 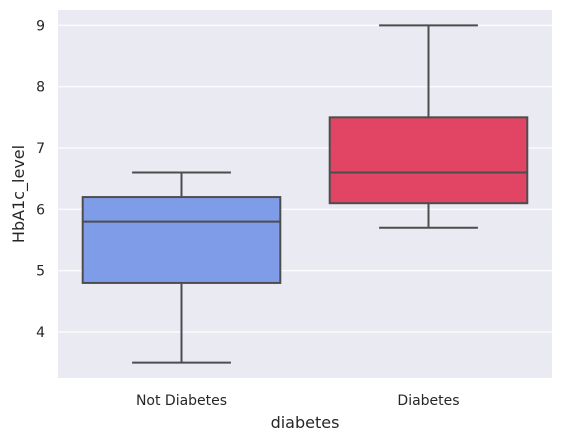 I want to click on y-axis-ticks: 4 5 6 7 8 9, so click(x=40, y=179).